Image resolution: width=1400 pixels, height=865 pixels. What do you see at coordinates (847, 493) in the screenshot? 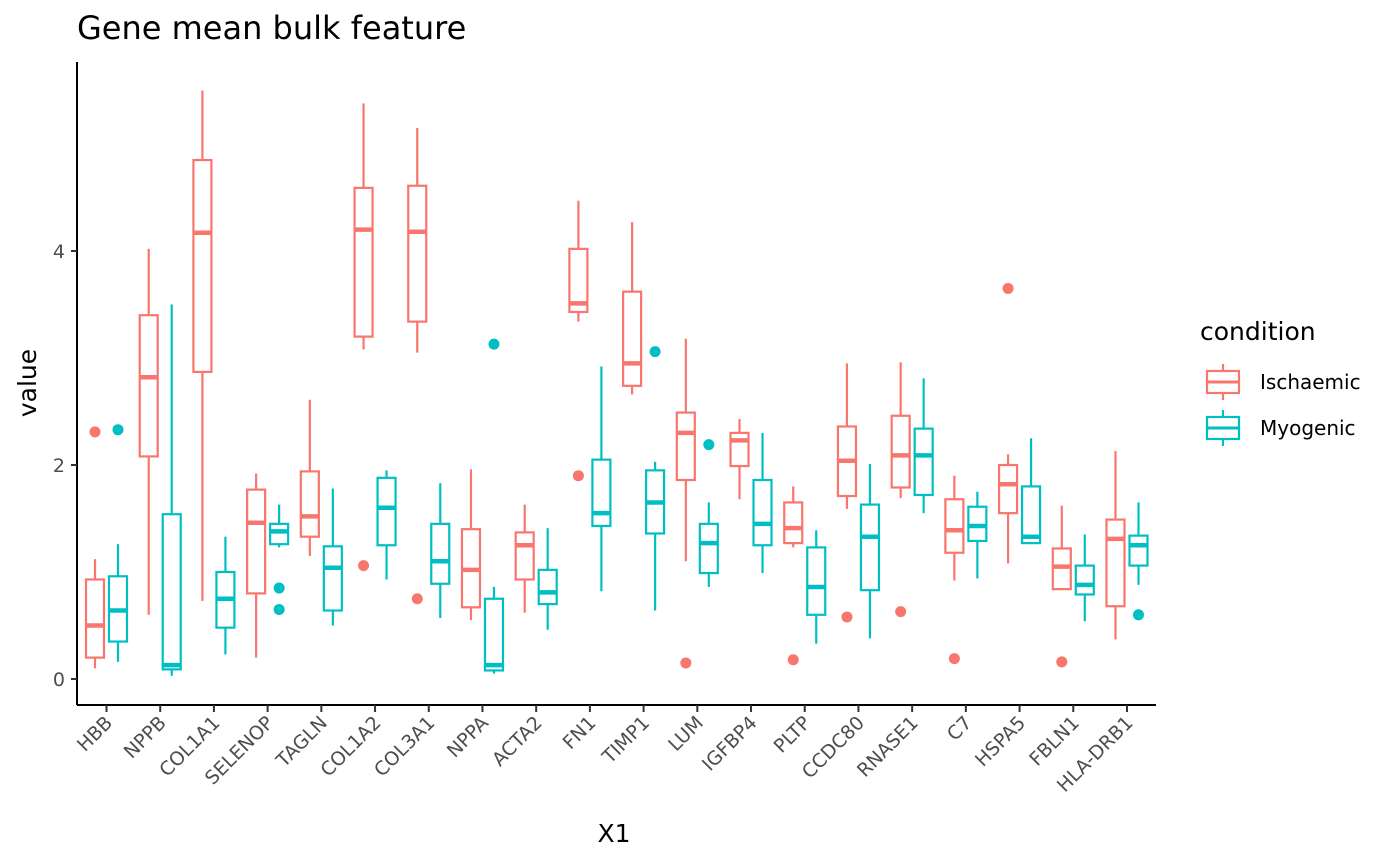
I see `box-ischaemic-ccdc80` at bounding box center [847, 493].